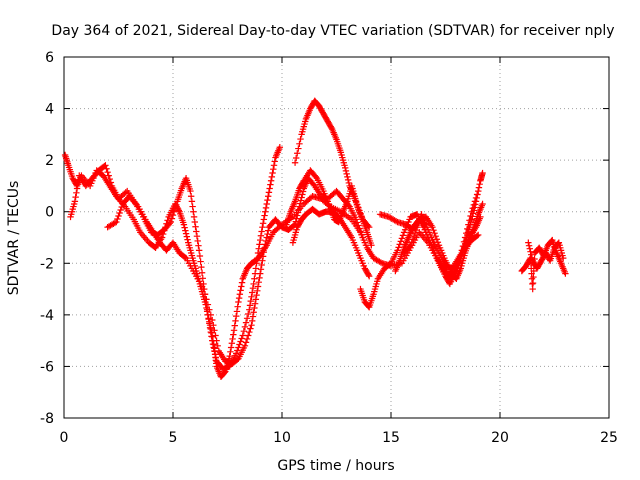 The width and height of the screenshot is (640, 480). Describe the element at coordinates (64, 438) in the screenshot. I see `x-tick-label: 0` at that location.